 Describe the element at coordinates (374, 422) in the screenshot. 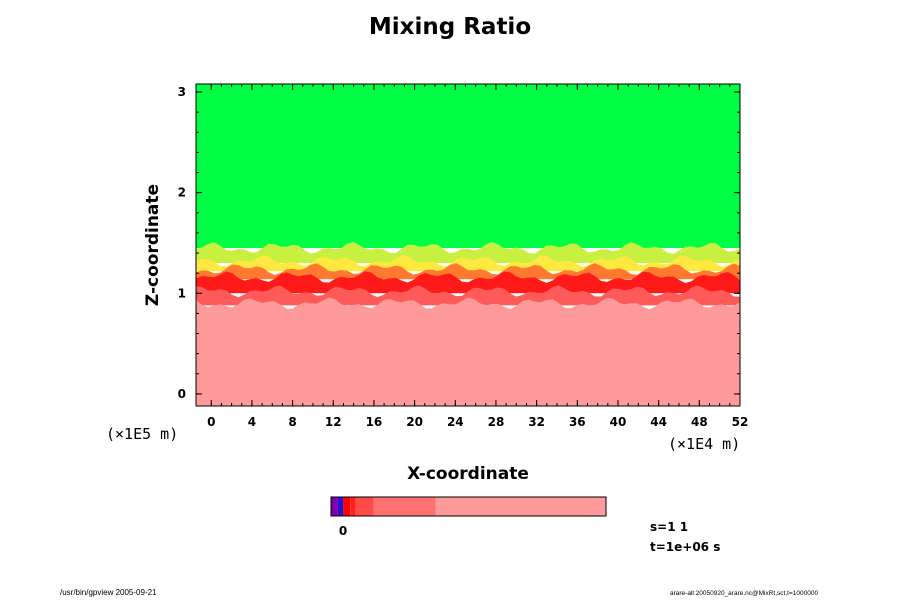

I see `x-tick-label: 16` at that location.